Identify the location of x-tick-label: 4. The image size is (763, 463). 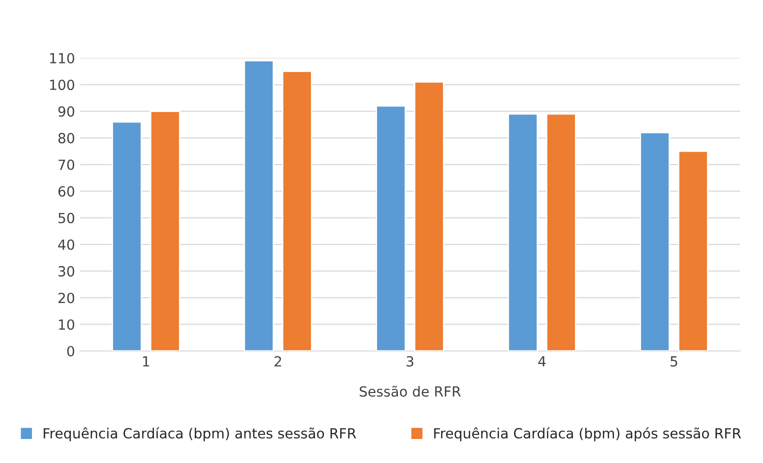
(542, 361).